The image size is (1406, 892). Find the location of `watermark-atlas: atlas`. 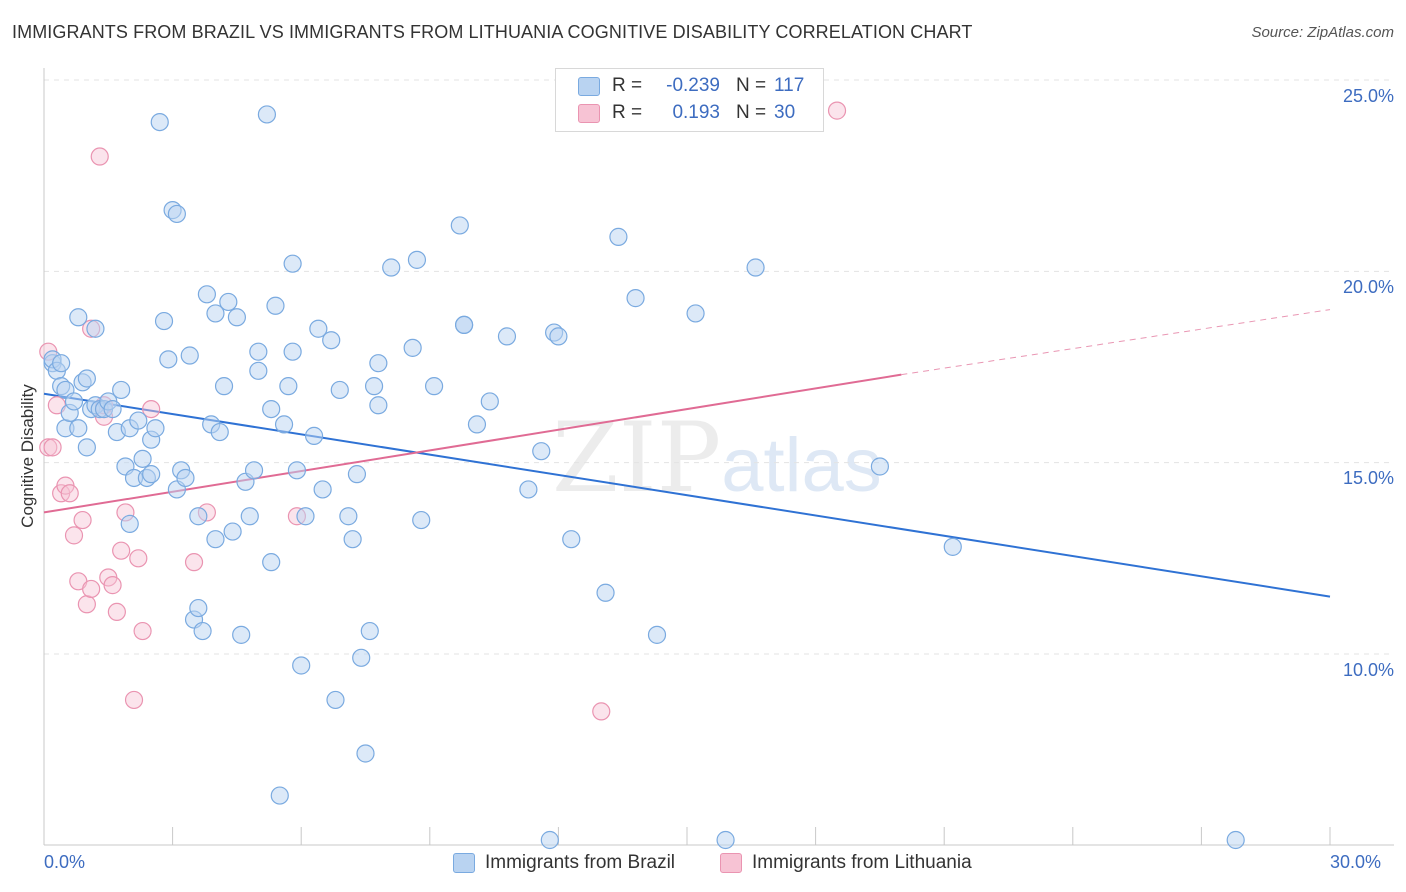

watermark-atlas: atlas is located at coordinates (801, 465).